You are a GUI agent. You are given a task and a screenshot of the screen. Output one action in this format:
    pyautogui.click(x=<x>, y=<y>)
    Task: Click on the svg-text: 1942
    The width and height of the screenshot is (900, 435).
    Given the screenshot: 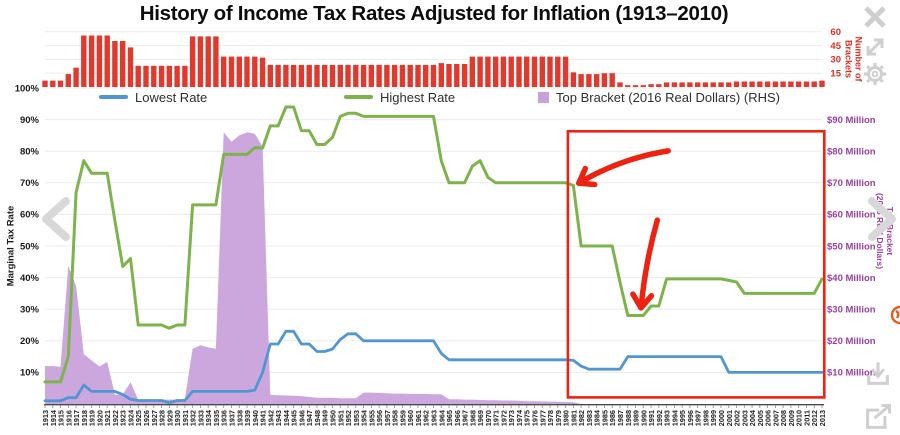 What is the action you would take?
    pyautogui.click(x=270, y=418)
    